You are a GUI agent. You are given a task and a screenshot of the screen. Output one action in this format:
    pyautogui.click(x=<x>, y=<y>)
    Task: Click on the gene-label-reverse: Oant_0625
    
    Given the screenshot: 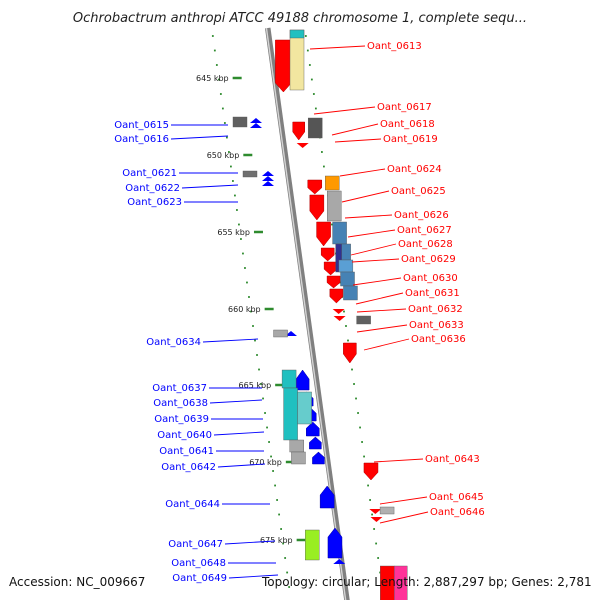 What is the action you would take?
    pyautogui.click(x=418, y=191)
    